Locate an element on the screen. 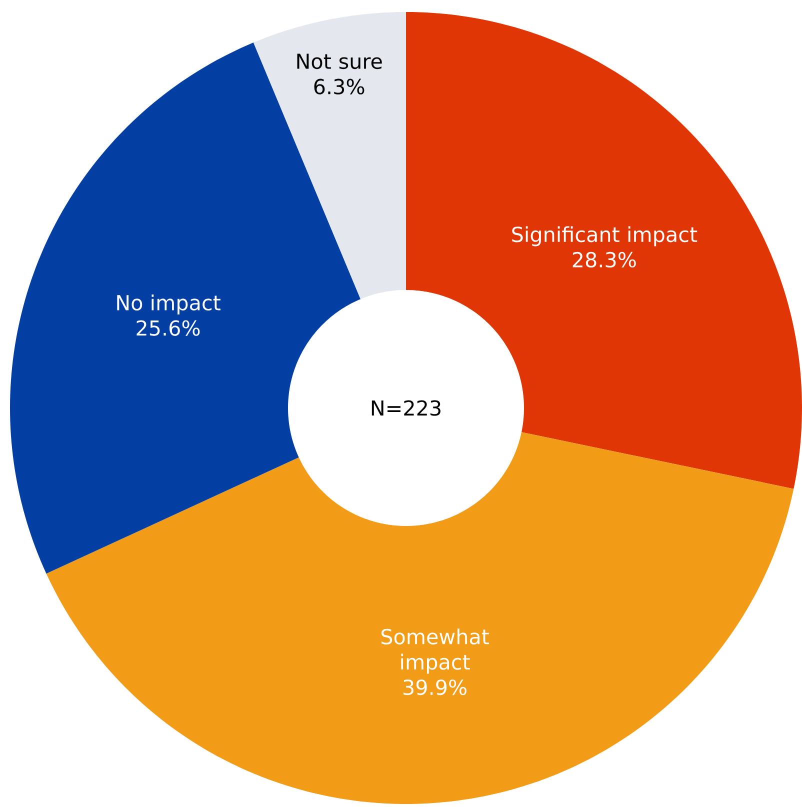 The width and height of the screenshot is (802, 807). slice-label: Significant impact is located at coordinates (605, 236).